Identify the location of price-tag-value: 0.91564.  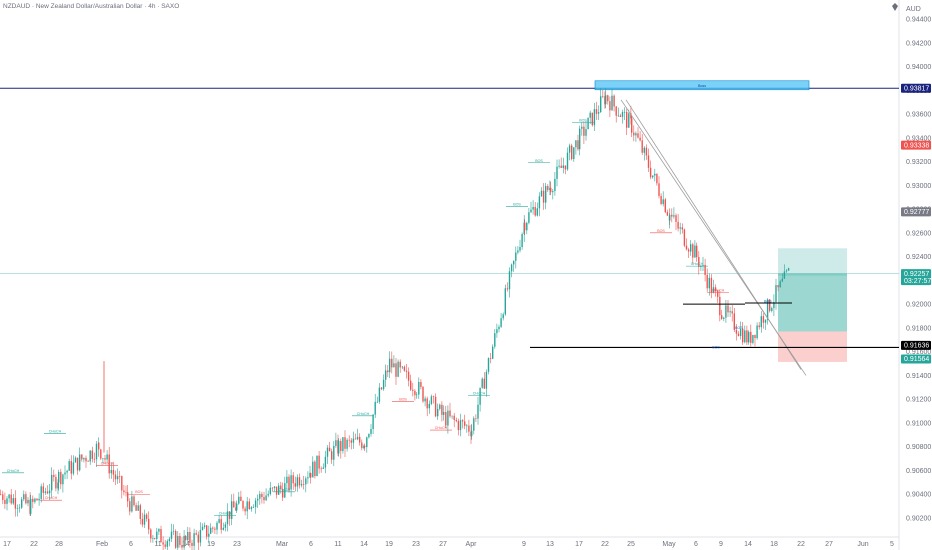
(916, 359).